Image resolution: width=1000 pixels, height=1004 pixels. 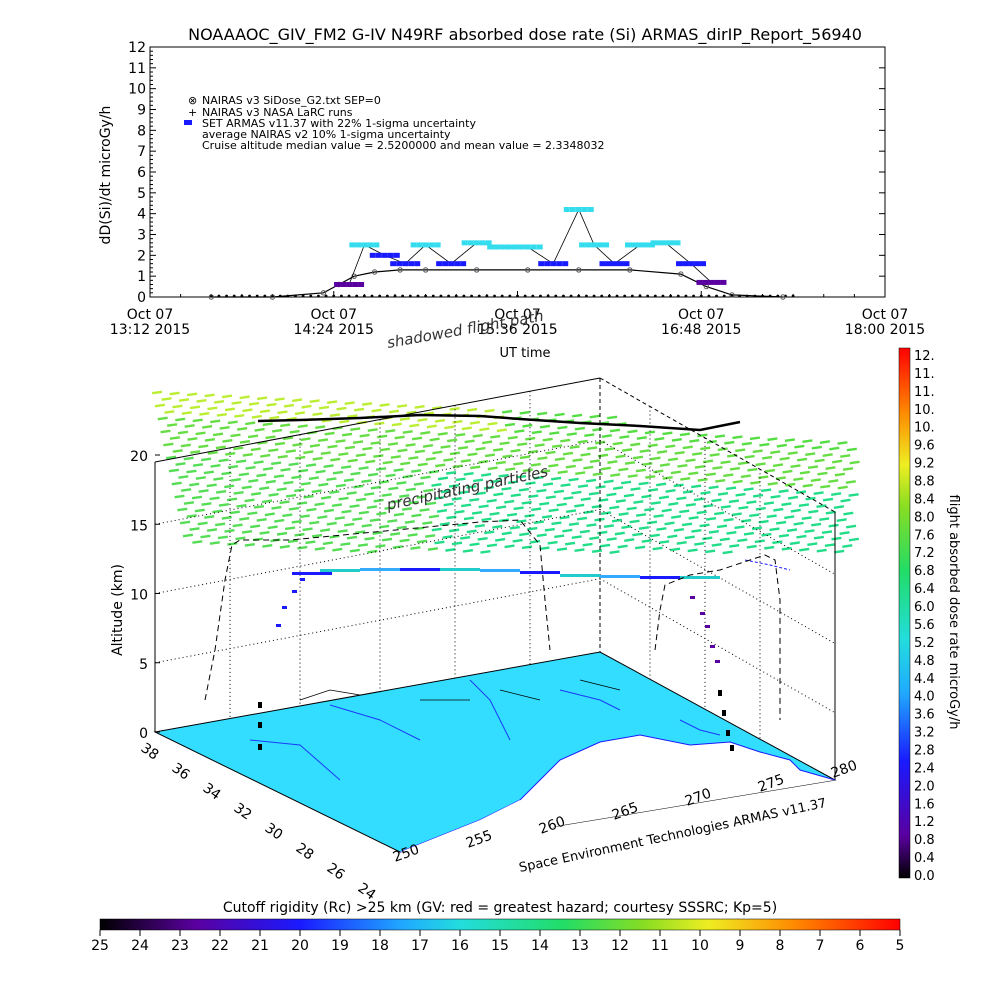 What do you see at coordinates (380, 946) in the screenshot?
I see `rigidity-tick-label: 18` at bounding box center [380, 946].